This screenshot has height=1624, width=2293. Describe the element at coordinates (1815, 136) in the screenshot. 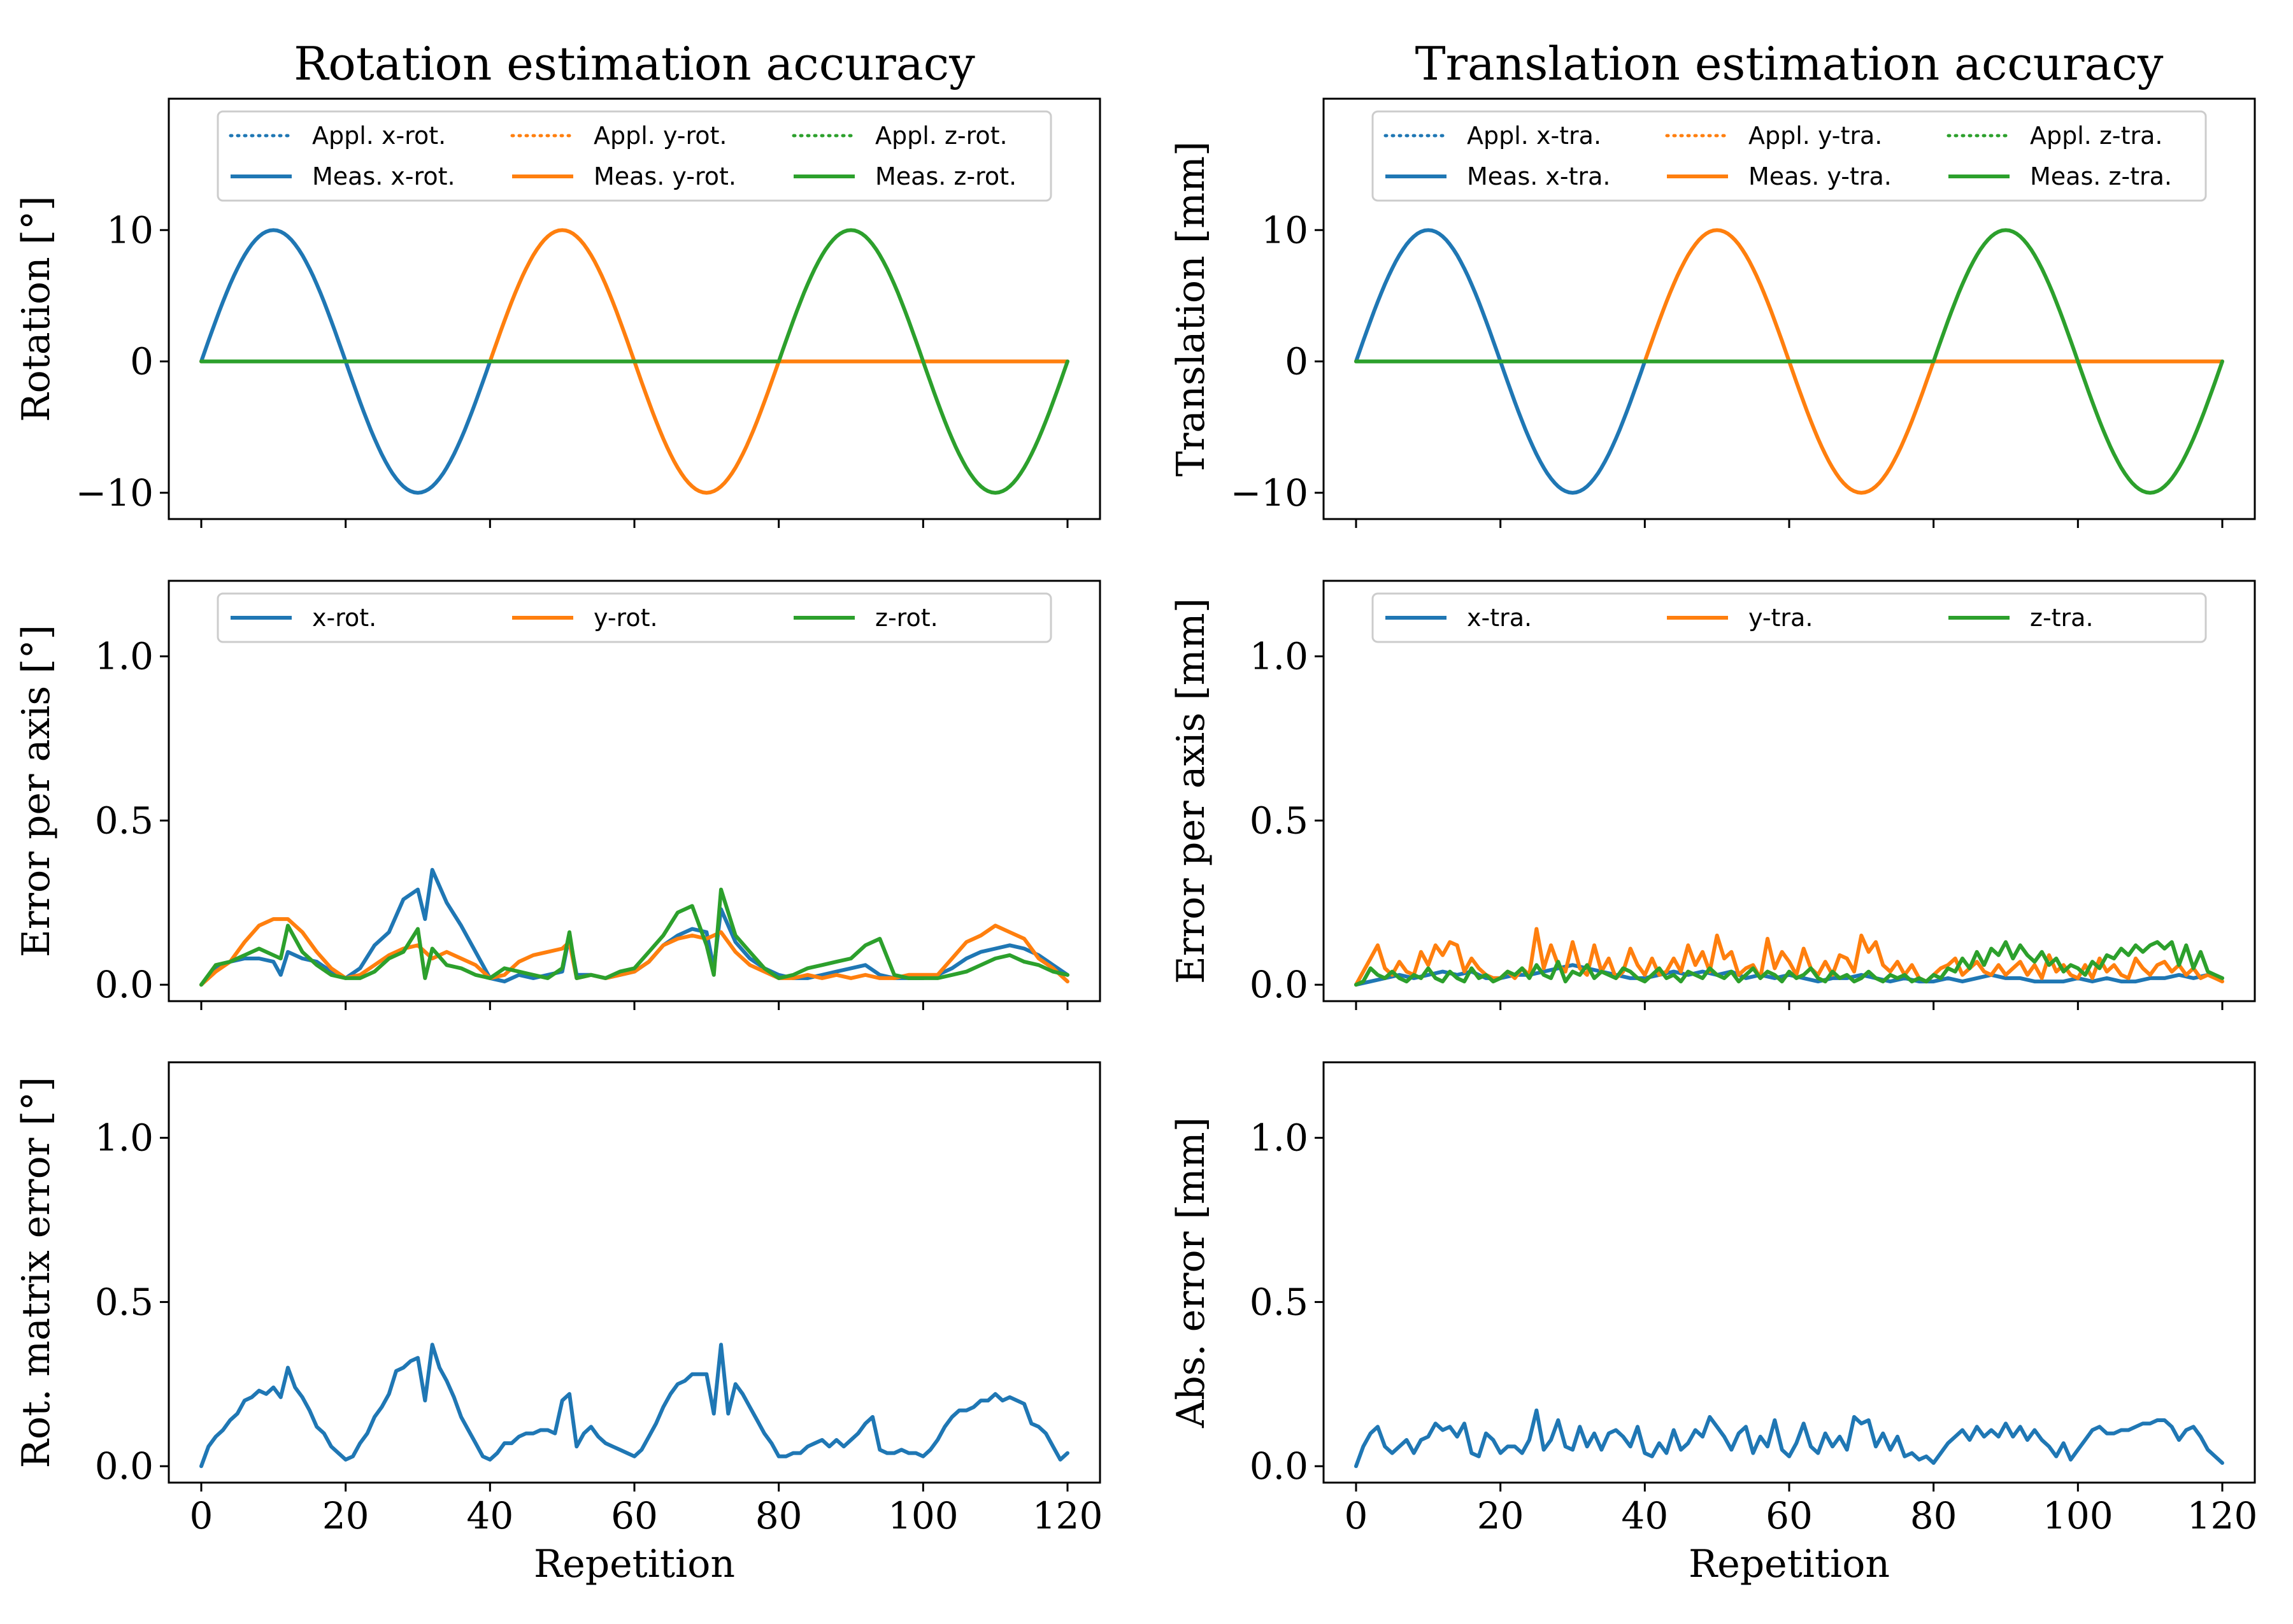

I see `legend-label: Appl. y-tra.` at that location.